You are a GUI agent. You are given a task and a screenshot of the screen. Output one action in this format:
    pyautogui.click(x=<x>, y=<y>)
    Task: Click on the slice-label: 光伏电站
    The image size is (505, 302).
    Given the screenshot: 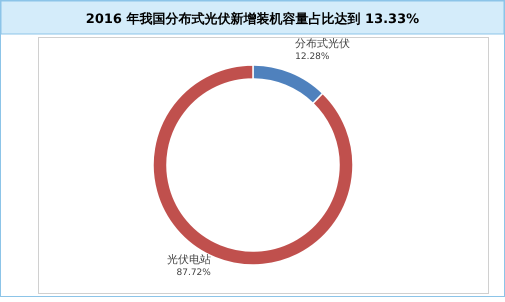 What is the action you would take?
    pyautogui.click(x=188, y=259)
    